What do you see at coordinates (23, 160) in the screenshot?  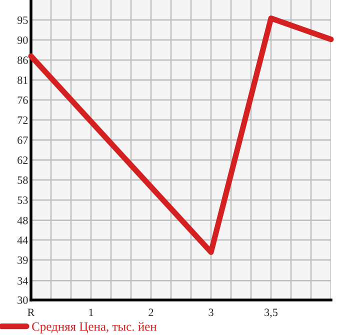 I see `y-tick-label: 62` at bounding box center [23, 160].